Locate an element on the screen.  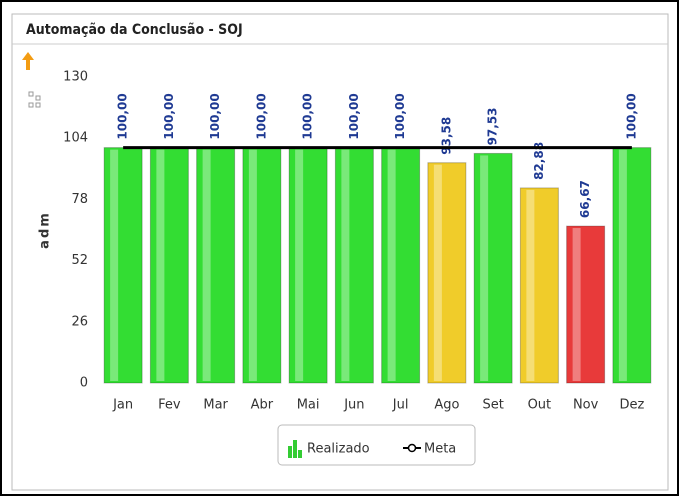
x-tick-label: Out is located at coordinates (540, 405).